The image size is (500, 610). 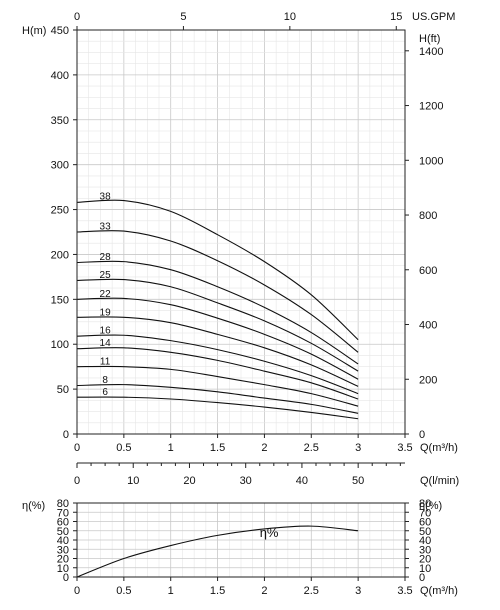 I want to click on eff-right-y-tick-label: 20, so click(x=425, y=560).